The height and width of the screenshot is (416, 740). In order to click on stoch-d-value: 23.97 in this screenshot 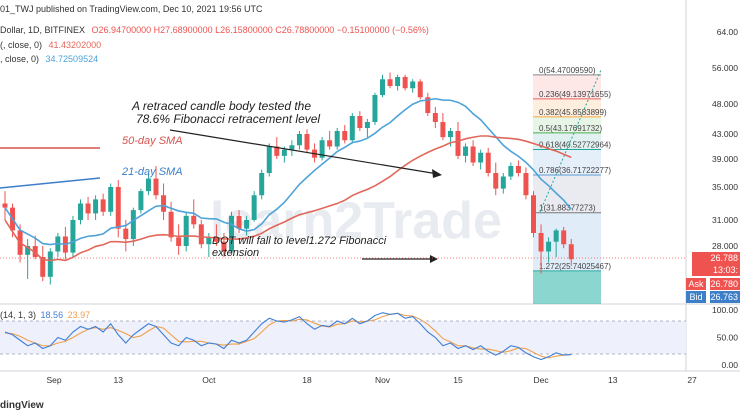, I will do `click(79, 315)`.